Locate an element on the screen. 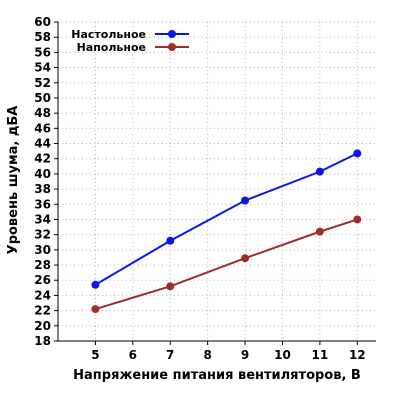  x-tick-label: 5 is located at coordinates (95, 355).